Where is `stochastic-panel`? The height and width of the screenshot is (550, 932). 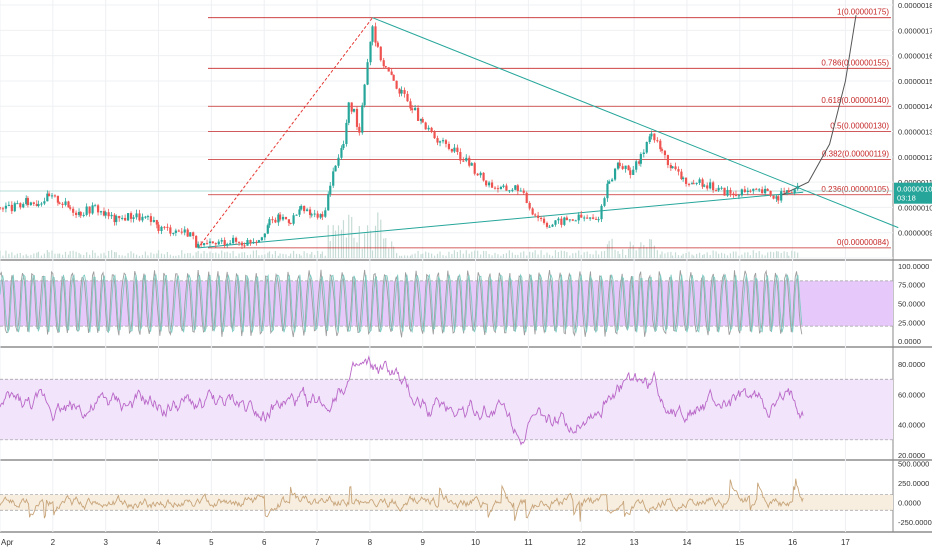
stochastic-panel is located at coordinates (446, 303).